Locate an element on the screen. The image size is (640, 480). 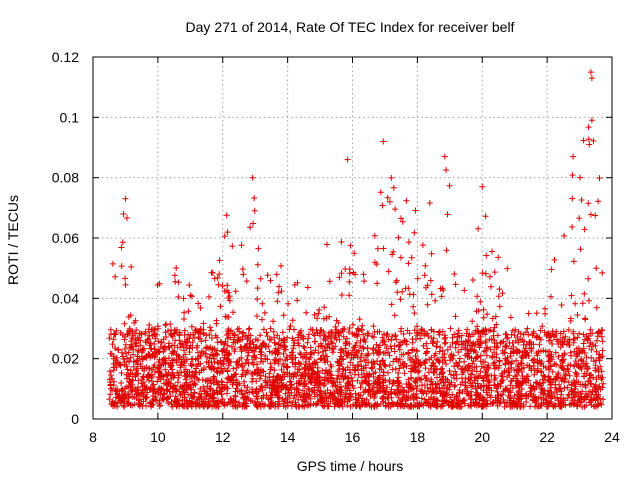
y-axis-label: ROTI / TECUs is located at coordinates (13, 240).